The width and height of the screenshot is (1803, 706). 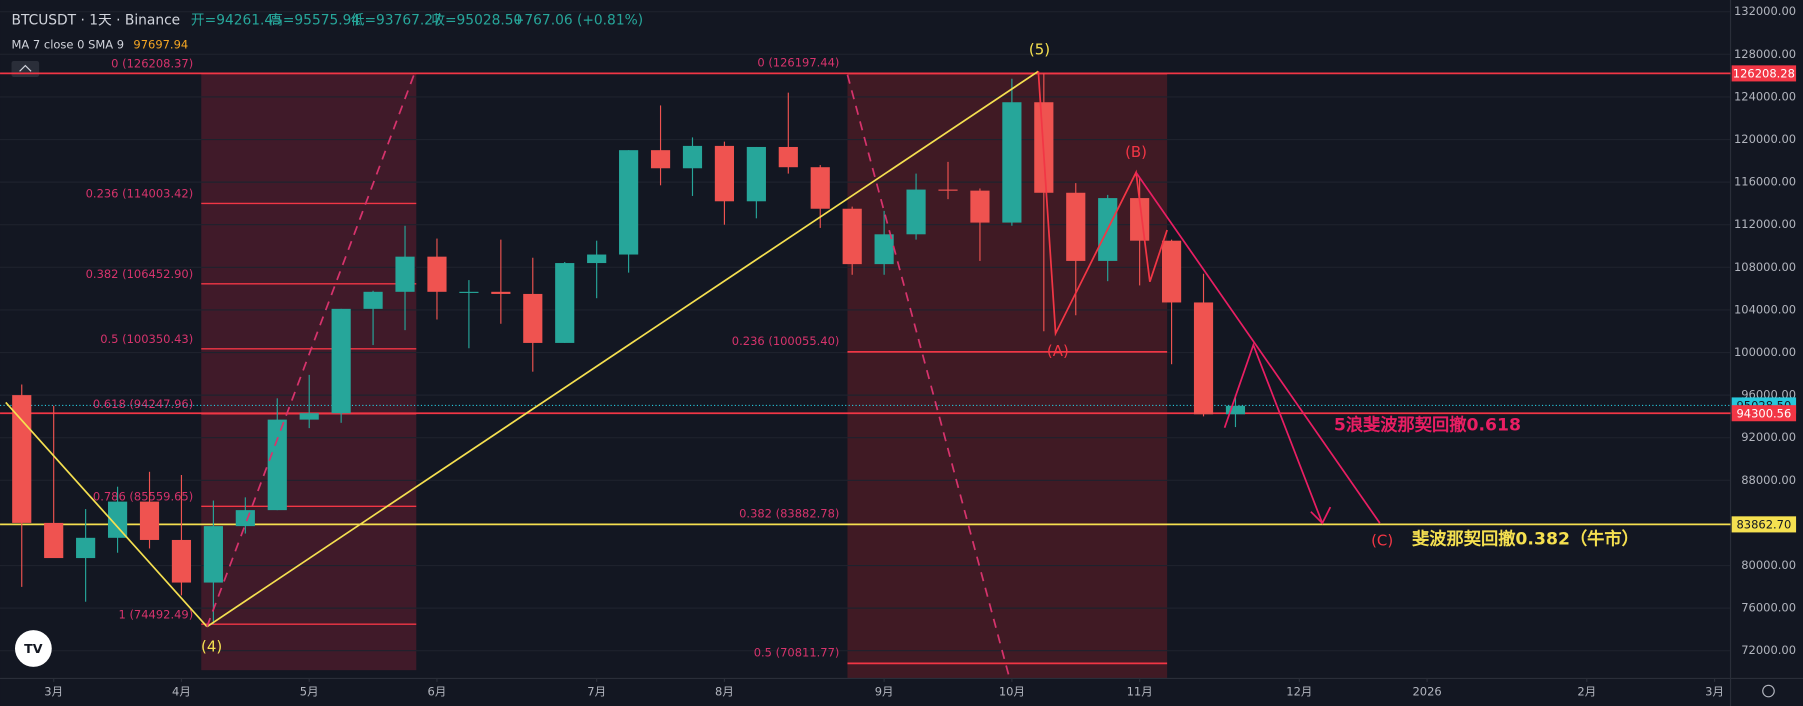 What do you see at coordinates (1136, 152) in the screenshot?
I see `wave-label: (B)` at bounding box center [1136, 152].